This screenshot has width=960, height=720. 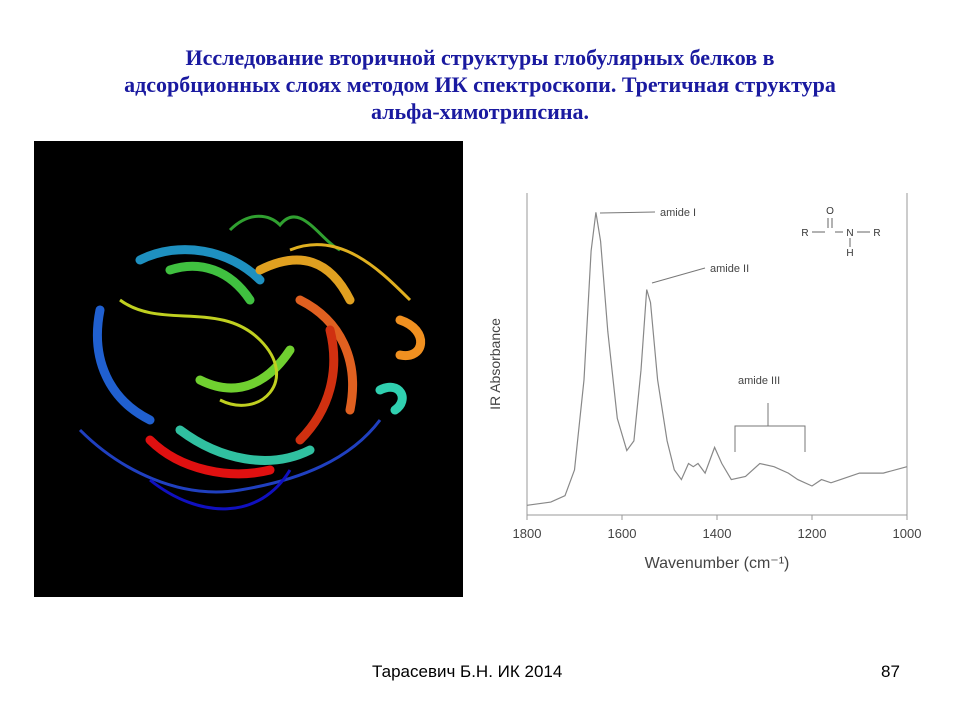 What do you see at coordinates (759, 381) in the screenshot?
I see `annotation: amide III` at bounding box center [759, 381].